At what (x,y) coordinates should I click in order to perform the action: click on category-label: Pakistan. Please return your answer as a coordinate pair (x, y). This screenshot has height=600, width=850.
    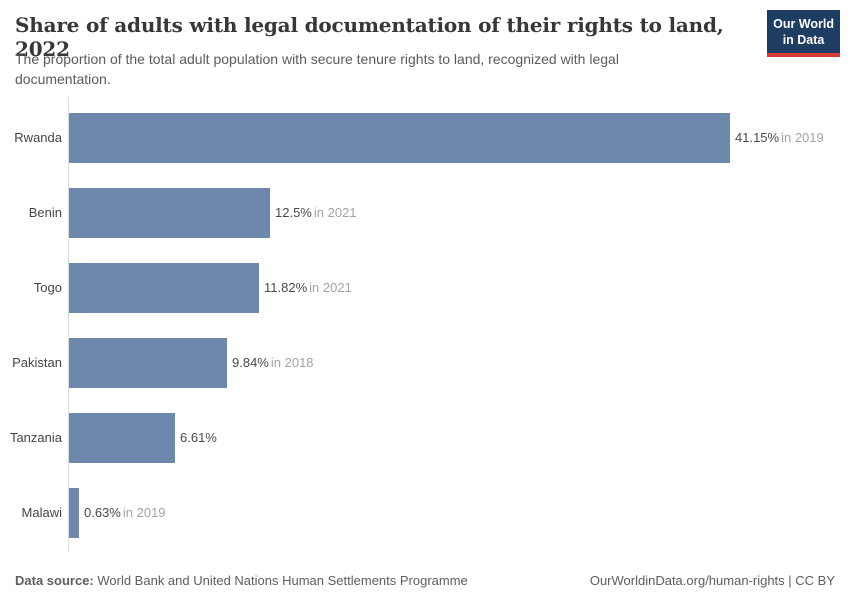
    Looking at the image, I should click on (37, 362).